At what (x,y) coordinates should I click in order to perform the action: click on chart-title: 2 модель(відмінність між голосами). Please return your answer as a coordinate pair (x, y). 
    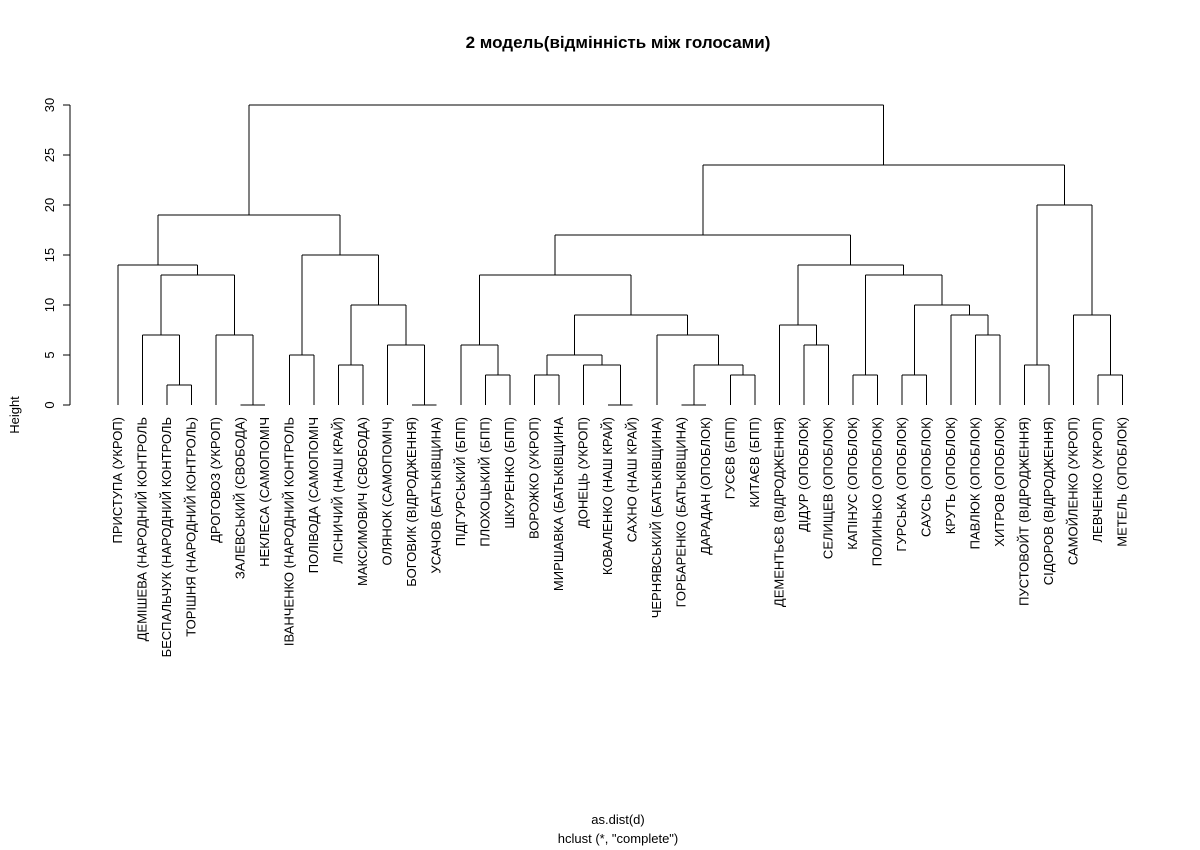
    Looking at the image, I should click on (618, 42).